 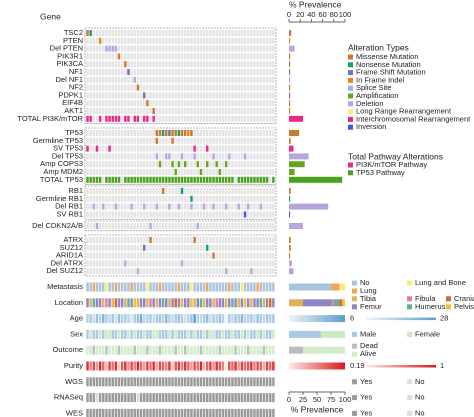 I want to click on axis-label-top: % Prevalence, so click(x=315, y=4).